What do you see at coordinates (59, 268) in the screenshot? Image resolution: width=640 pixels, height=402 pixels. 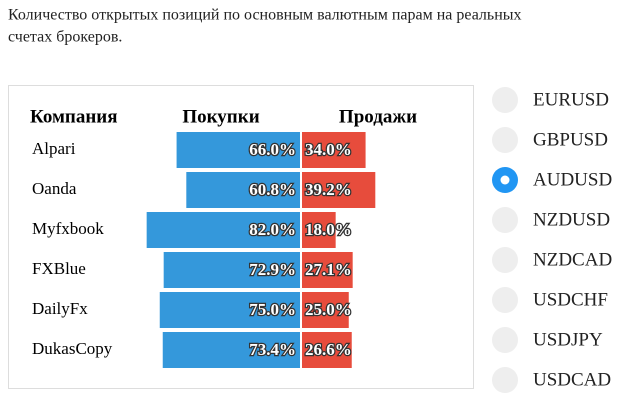 I see `company-name: FXBlue` at bounding box center [59, 268].